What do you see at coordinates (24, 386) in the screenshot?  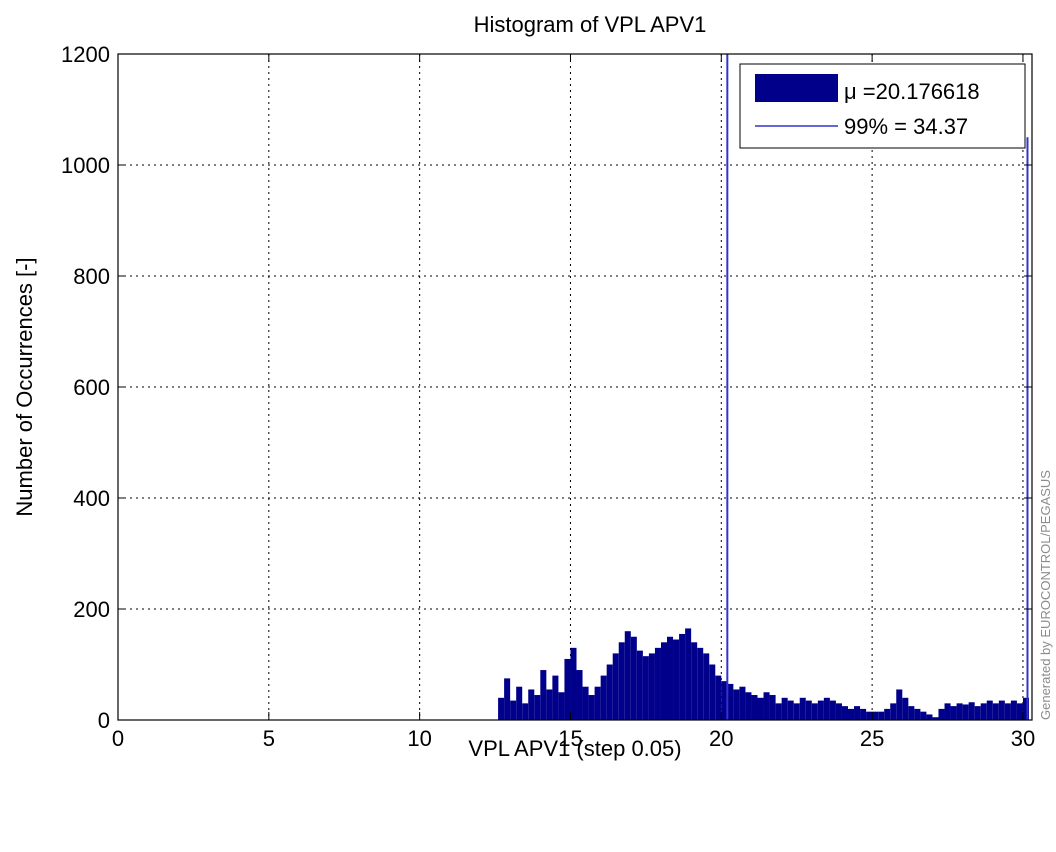 I see `y-axis-label: Number of Occurrences [-]` at bounding box center [24, 386].